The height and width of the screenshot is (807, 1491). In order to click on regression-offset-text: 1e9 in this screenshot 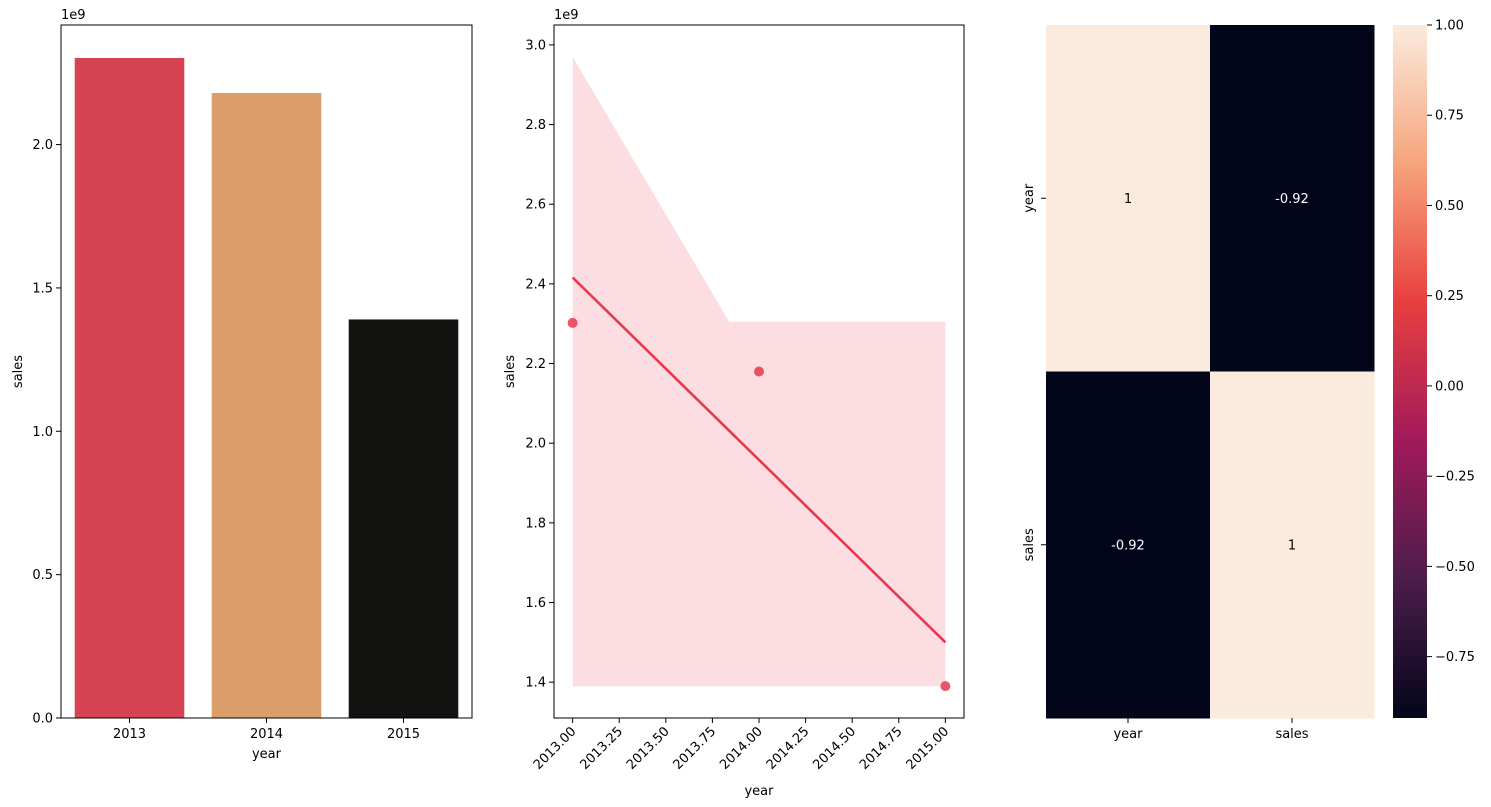, I will do `click(566, 15)`.